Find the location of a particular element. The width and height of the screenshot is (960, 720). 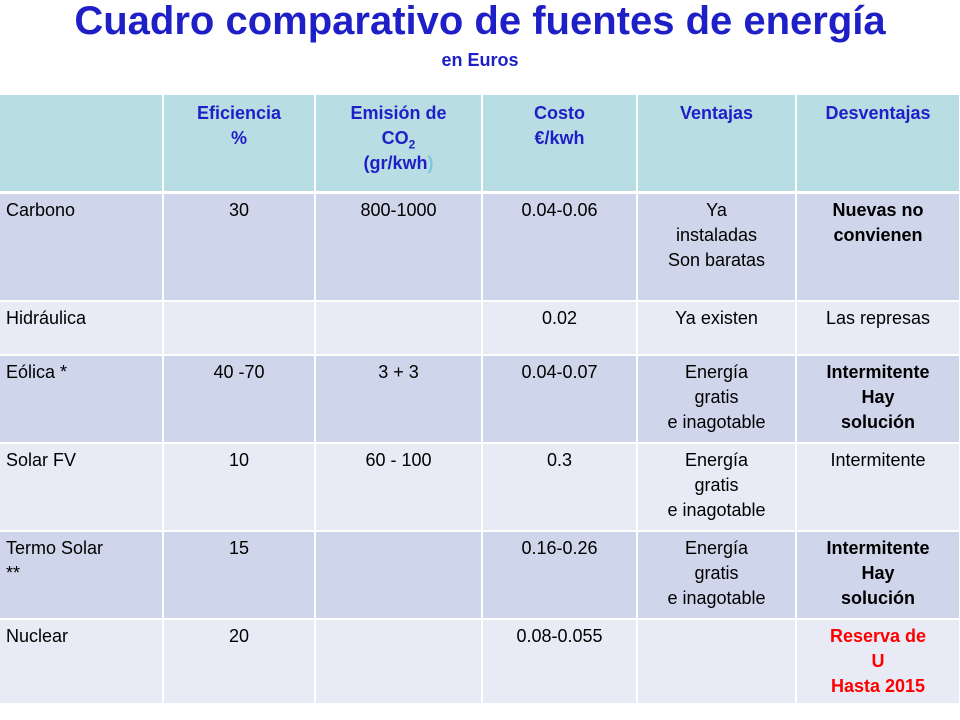

cell-ventajas: Ya instaladas Son baratas is located at coordinates (717, 247).